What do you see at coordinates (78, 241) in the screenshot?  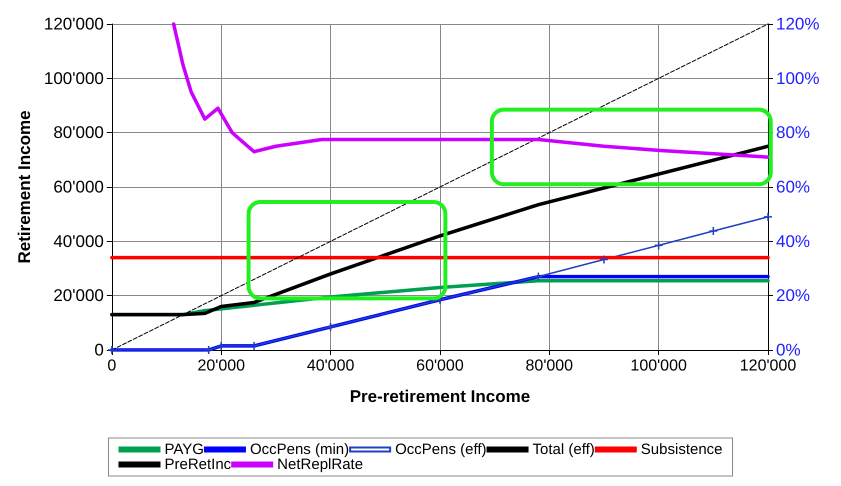 I see `y-tick-label: 40'000` at bounding box center [78, 241].